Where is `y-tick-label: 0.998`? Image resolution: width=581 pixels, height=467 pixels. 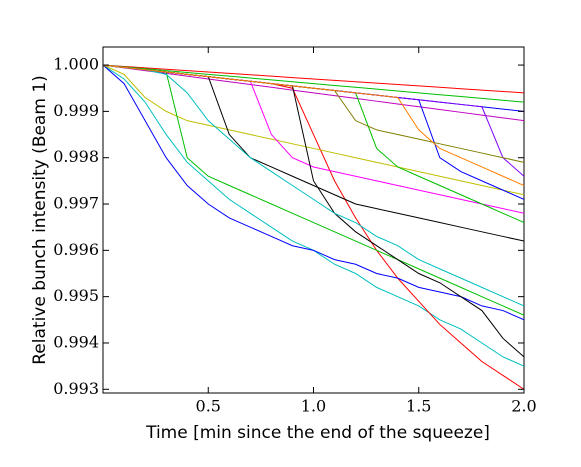
y-tick-label: 0.998 is located at coordinates (76, 156).